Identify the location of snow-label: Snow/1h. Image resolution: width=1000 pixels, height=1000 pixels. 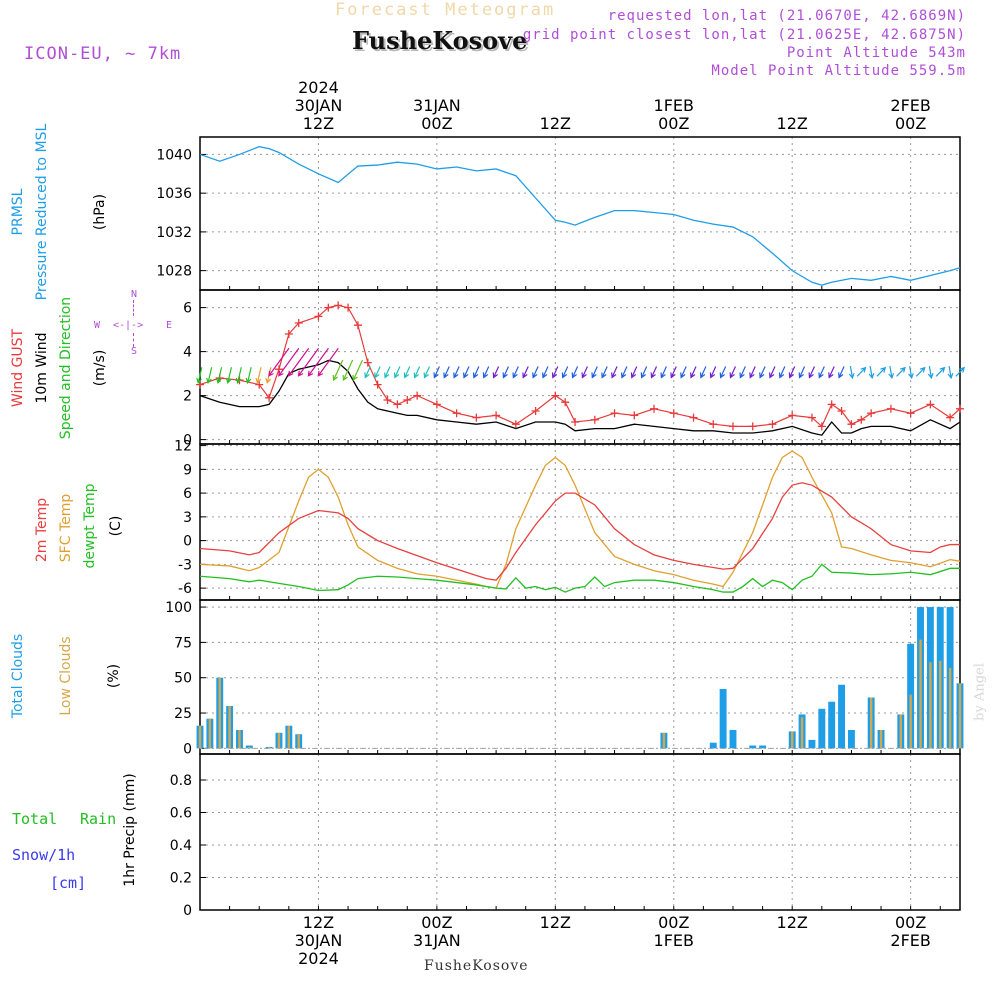
(44, 855).